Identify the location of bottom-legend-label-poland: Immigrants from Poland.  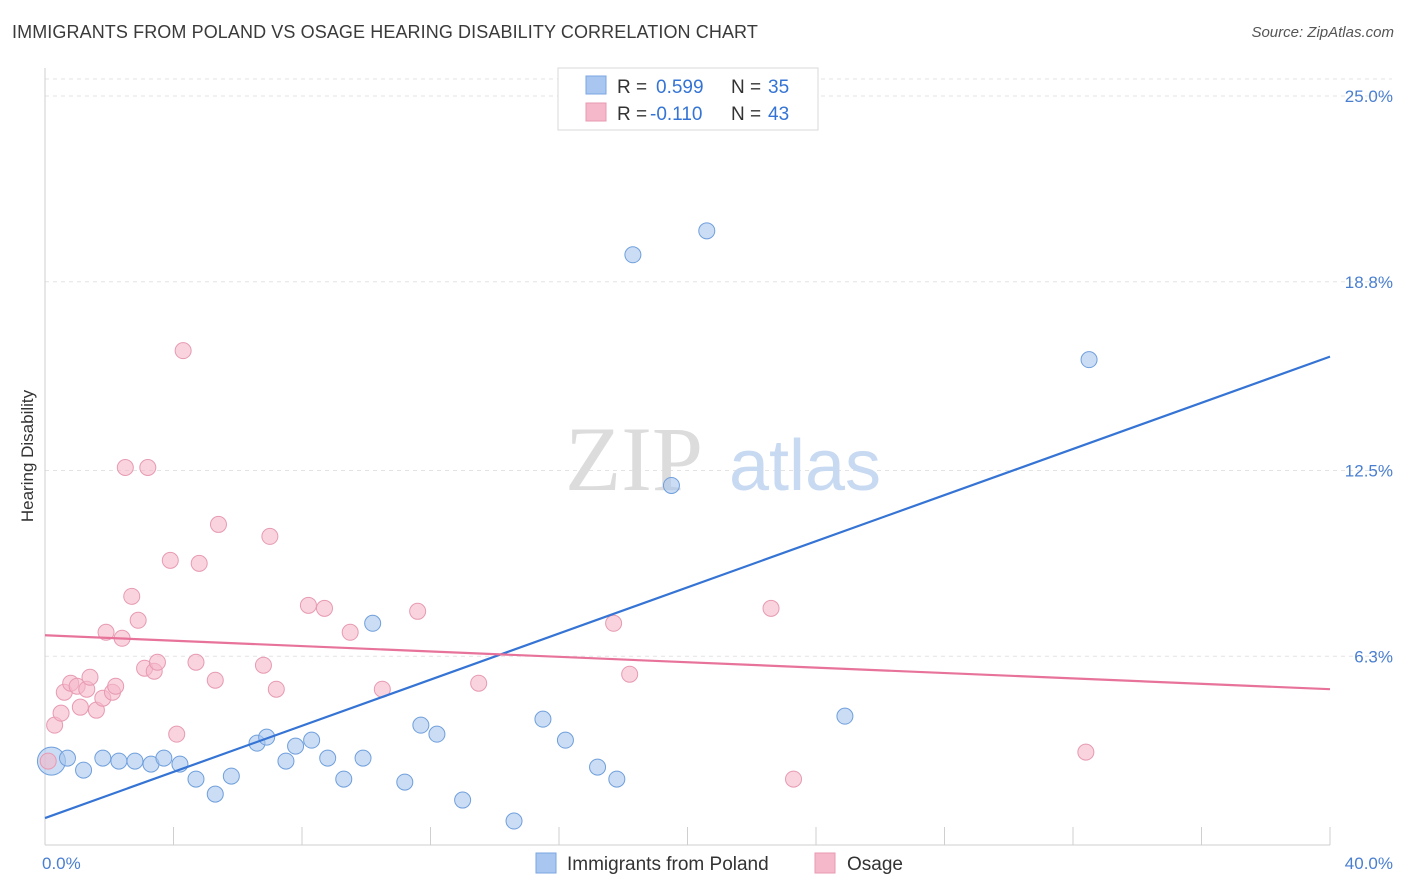
(668, 864).